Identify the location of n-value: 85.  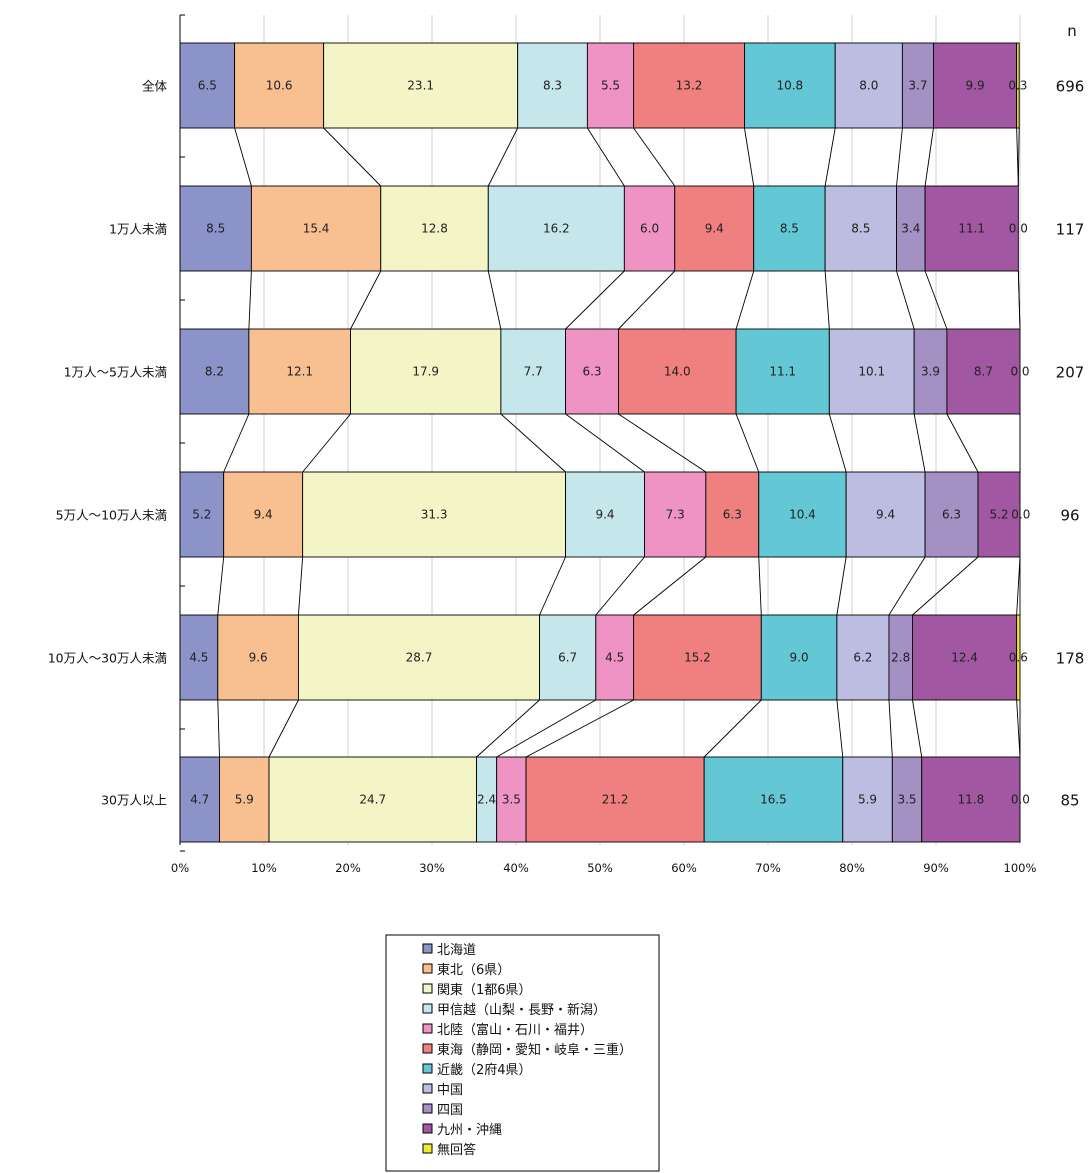
(1069, 801).